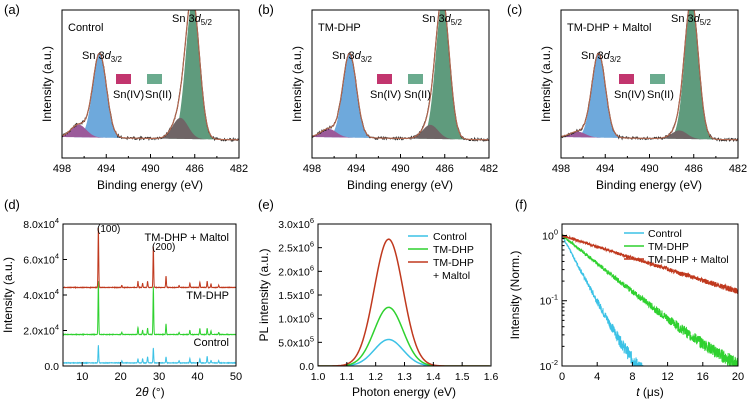 The width and height of the screenshot is (747, 402). What do you see at coordinates (433, 377) in the screenshot?
I see `x-tick-label: 1.4` at bounding box center [433, 377].